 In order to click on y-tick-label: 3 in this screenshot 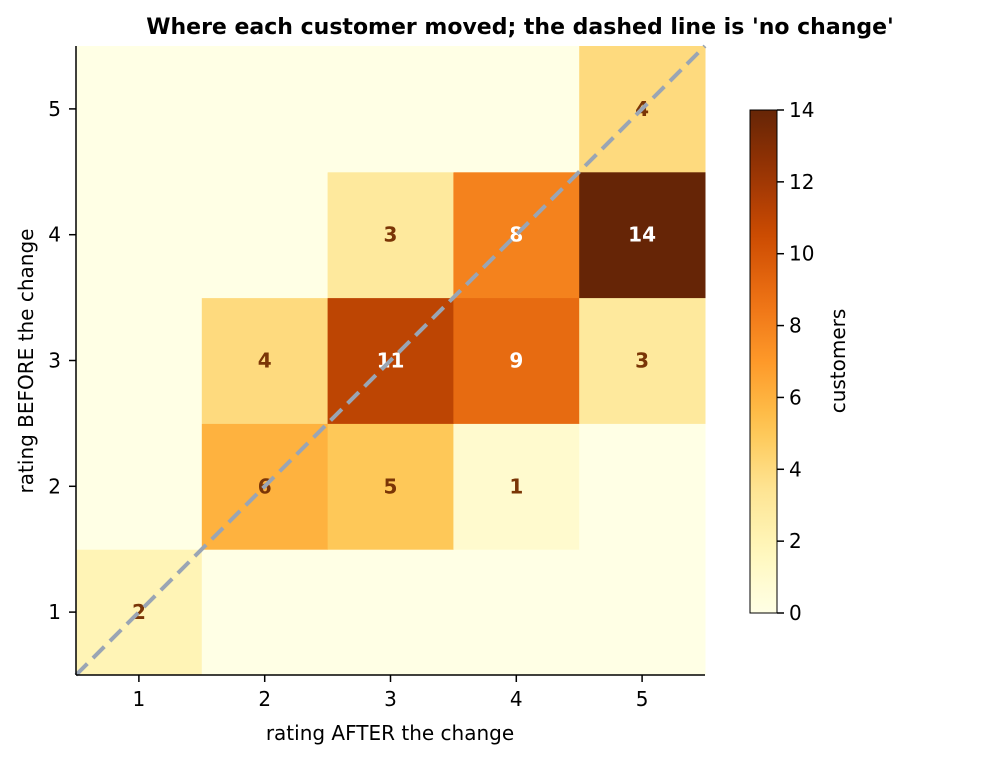, I will do `click(54, 361)`.